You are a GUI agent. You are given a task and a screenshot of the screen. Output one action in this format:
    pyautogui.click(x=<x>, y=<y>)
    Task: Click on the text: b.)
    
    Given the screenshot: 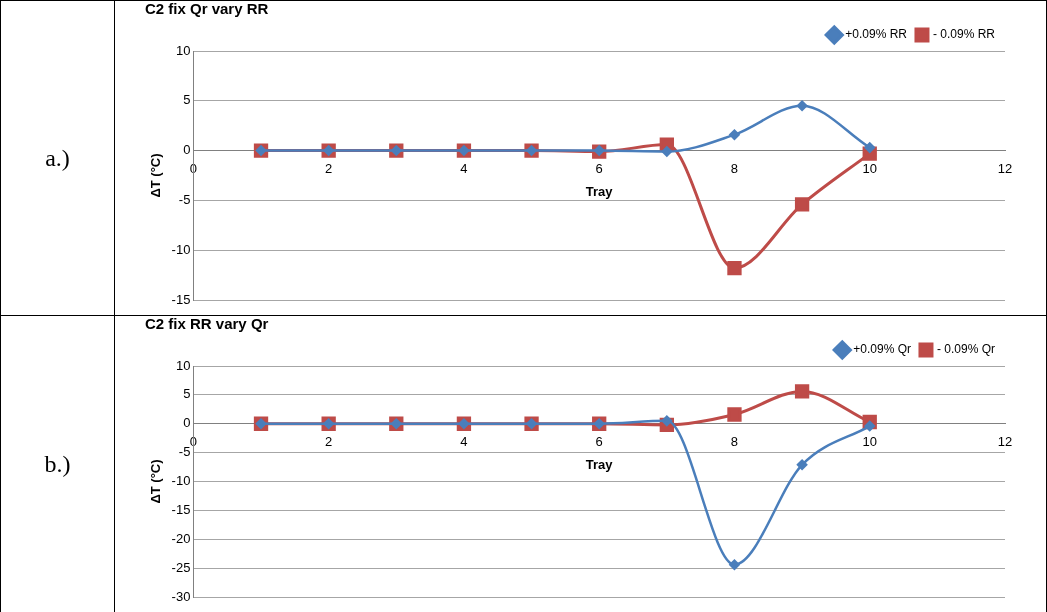 What is the action you would take?
    pyautogui.click(x=58, y=464)
    